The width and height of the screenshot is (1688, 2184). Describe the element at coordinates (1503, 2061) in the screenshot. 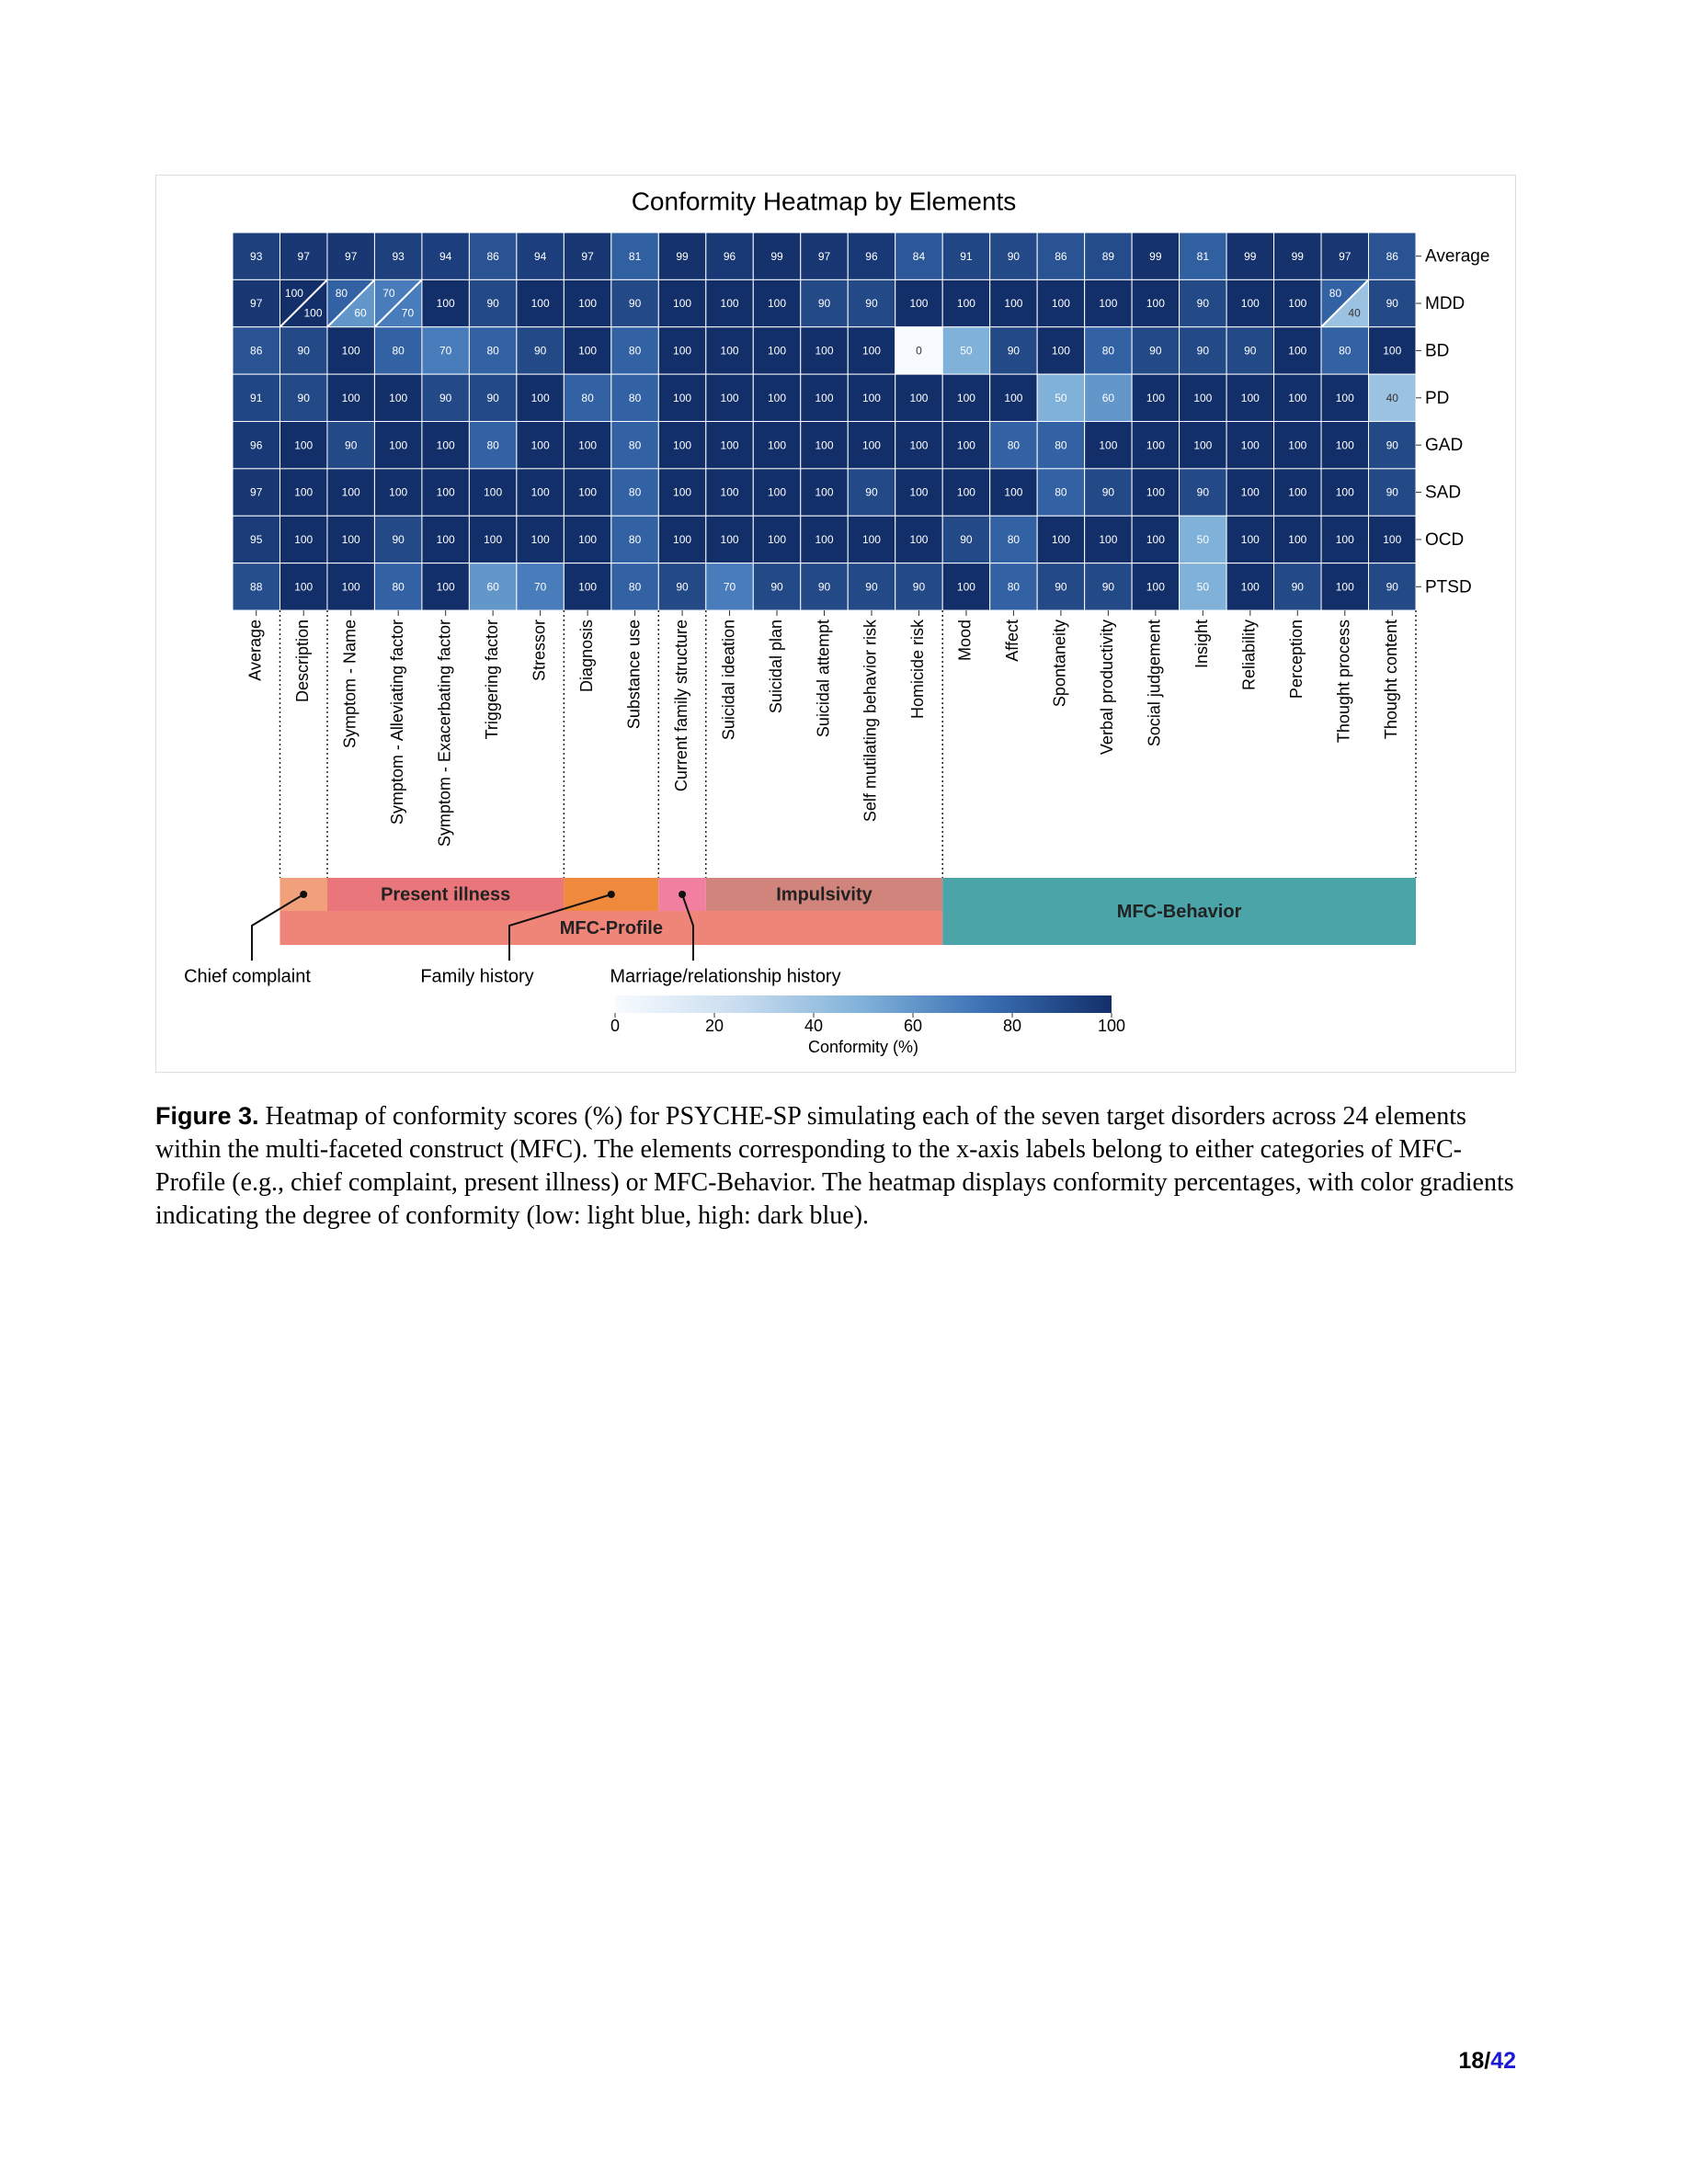

I see `page-total: 42` at that location.